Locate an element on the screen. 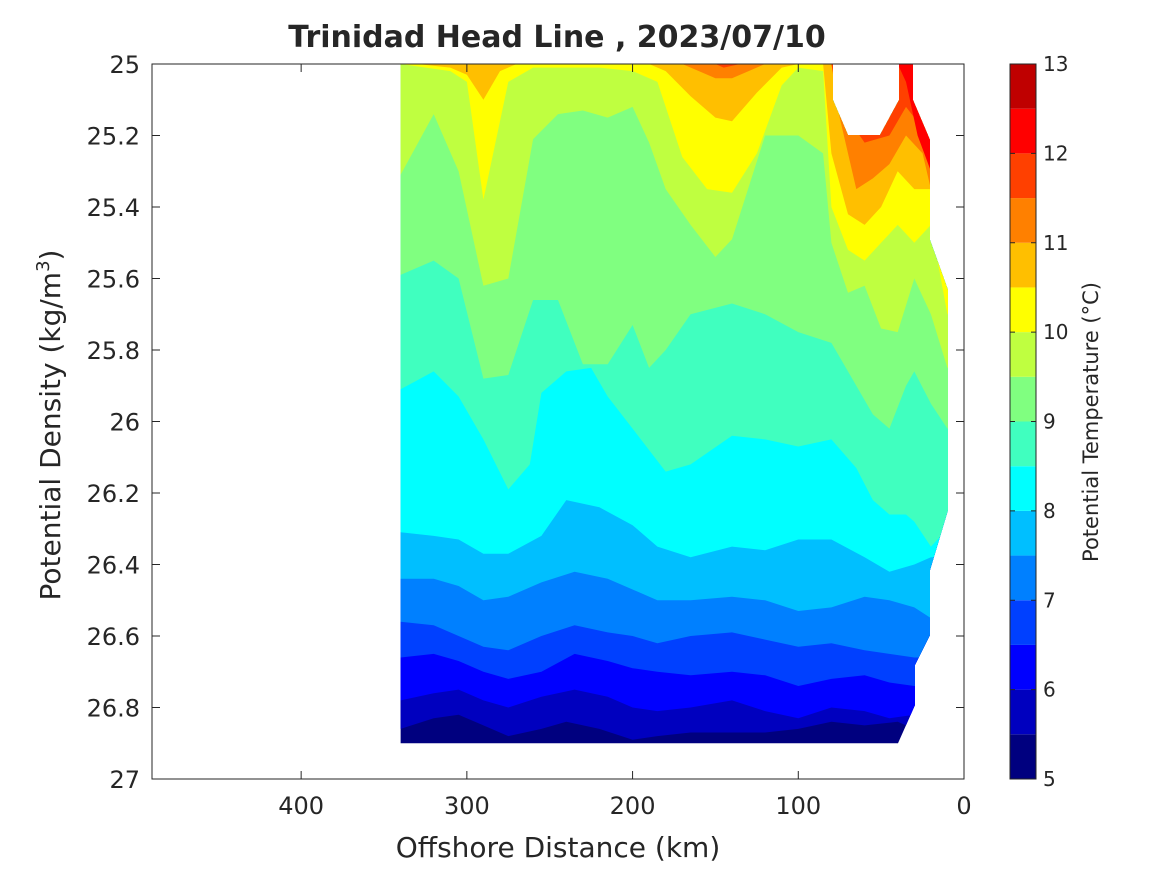 This screenshot has height=875, width=1167. chart-title: Trinidad Head Line , 2023/07/10 is located at coordinates (556, 37).